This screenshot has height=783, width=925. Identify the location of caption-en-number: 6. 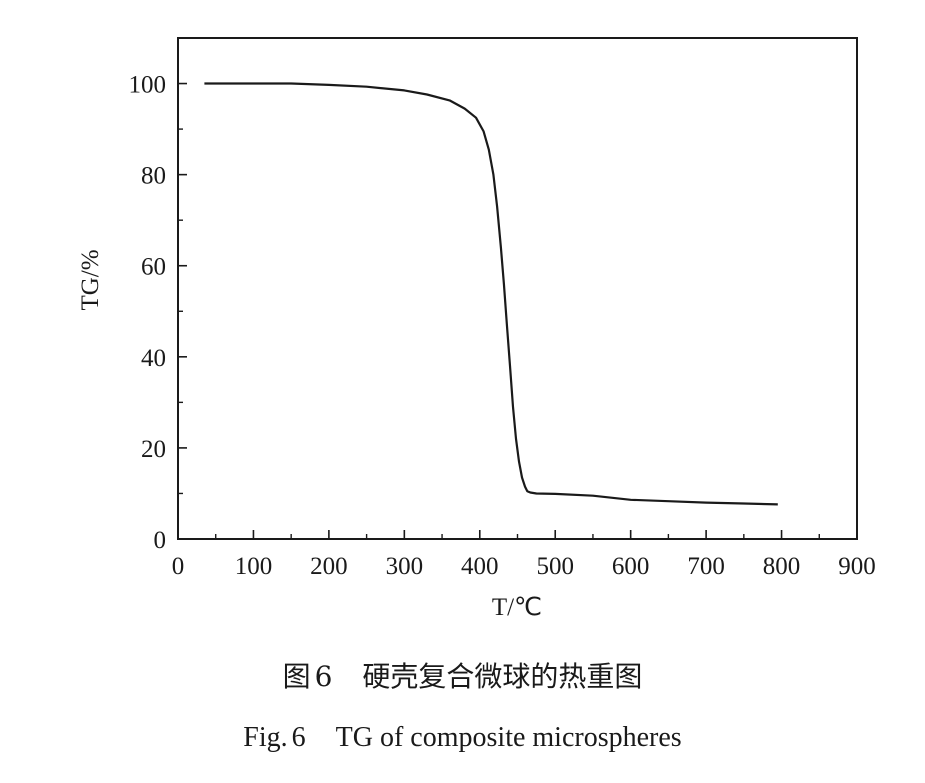
(298, 737).